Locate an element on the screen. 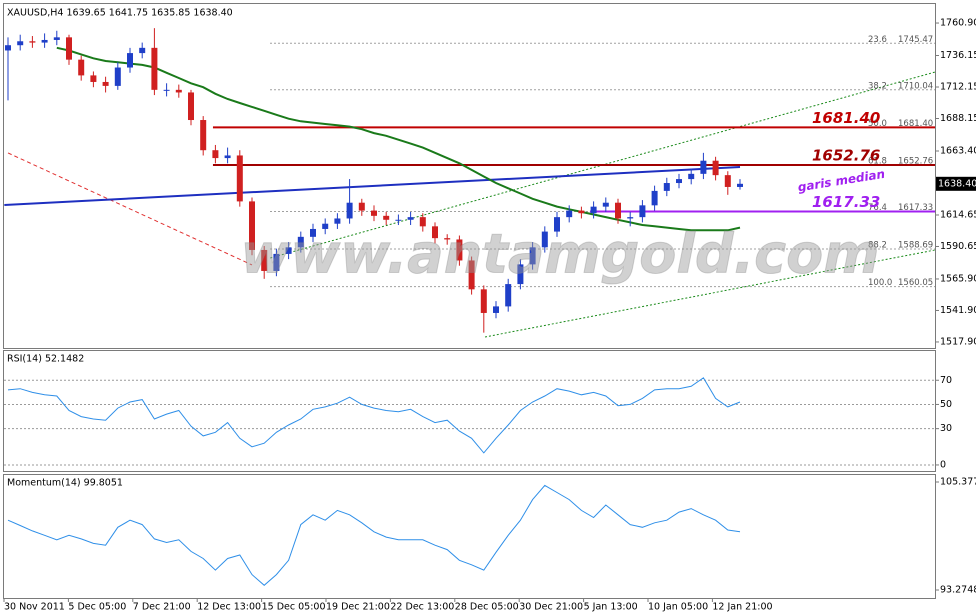 The image size is (976, 616). x-tick-label: 5 Jan 13:00 is located at coordinates (611, 607).